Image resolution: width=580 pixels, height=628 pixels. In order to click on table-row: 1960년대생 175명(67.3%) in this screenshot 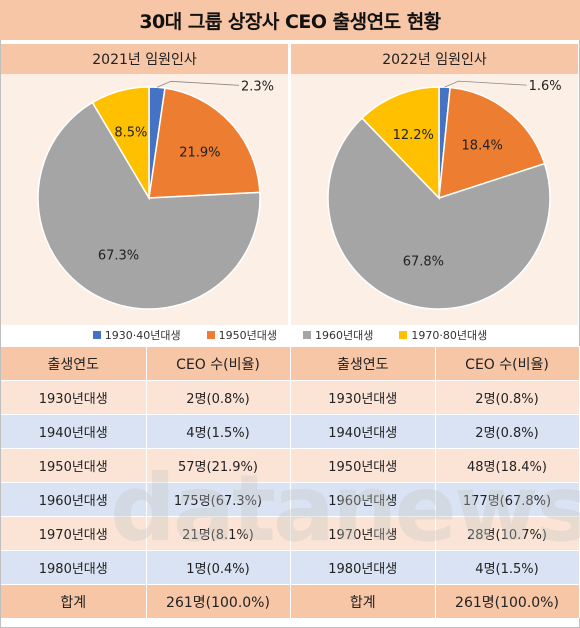, I will do `click(146, 499)`.